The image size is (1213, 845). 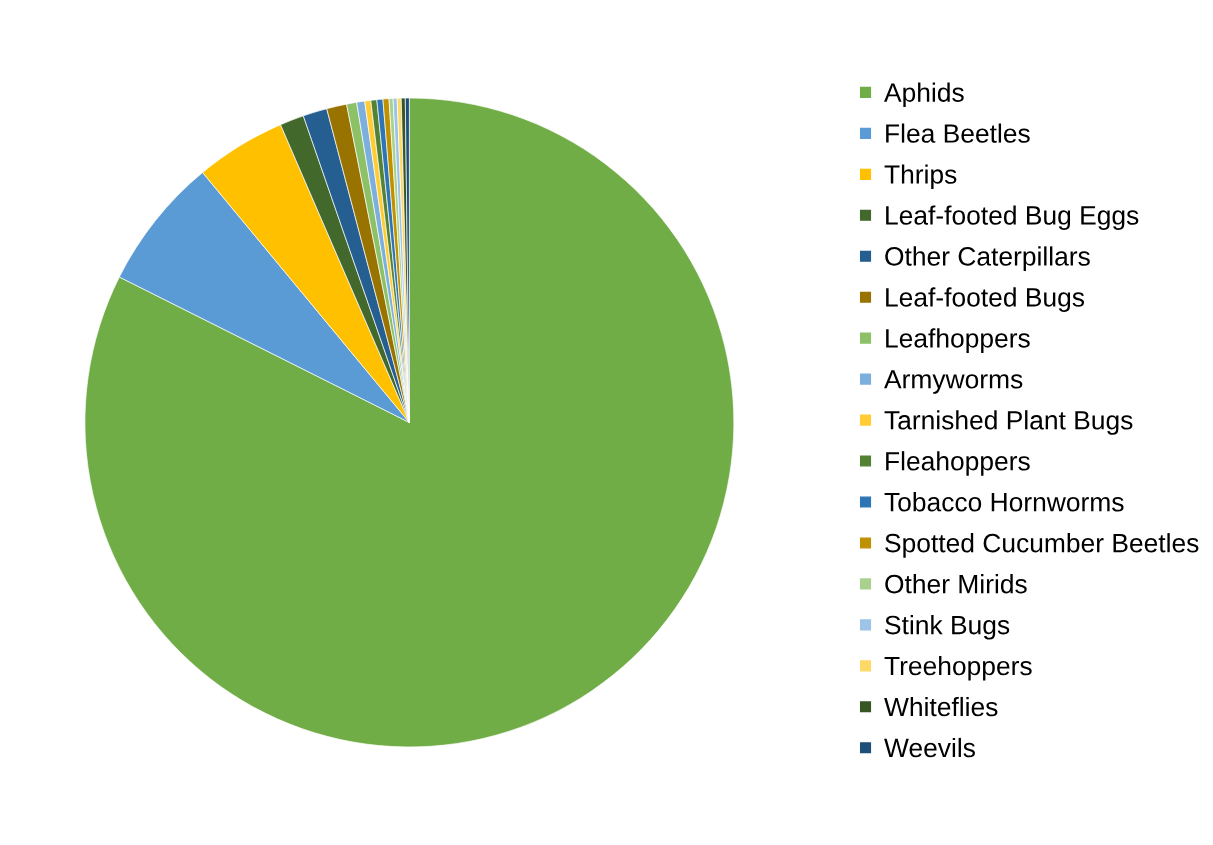 I want to click on legend-label: Other Caterpillars, so click(x=987, y=258).